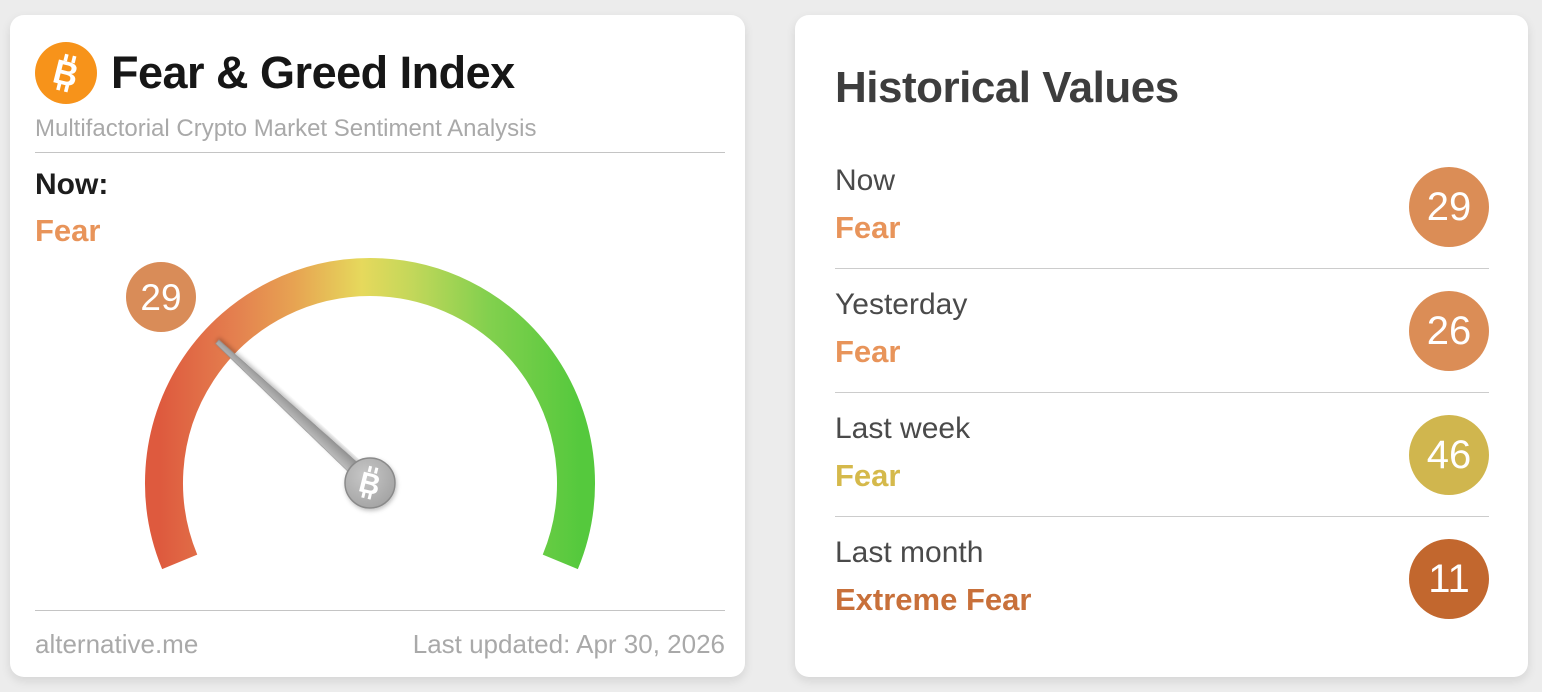 Image resolution: width=1542 pixels, height=692 pixels. I want to click on history-row-last-week: Last week Fear 46, so click(1162, 455).